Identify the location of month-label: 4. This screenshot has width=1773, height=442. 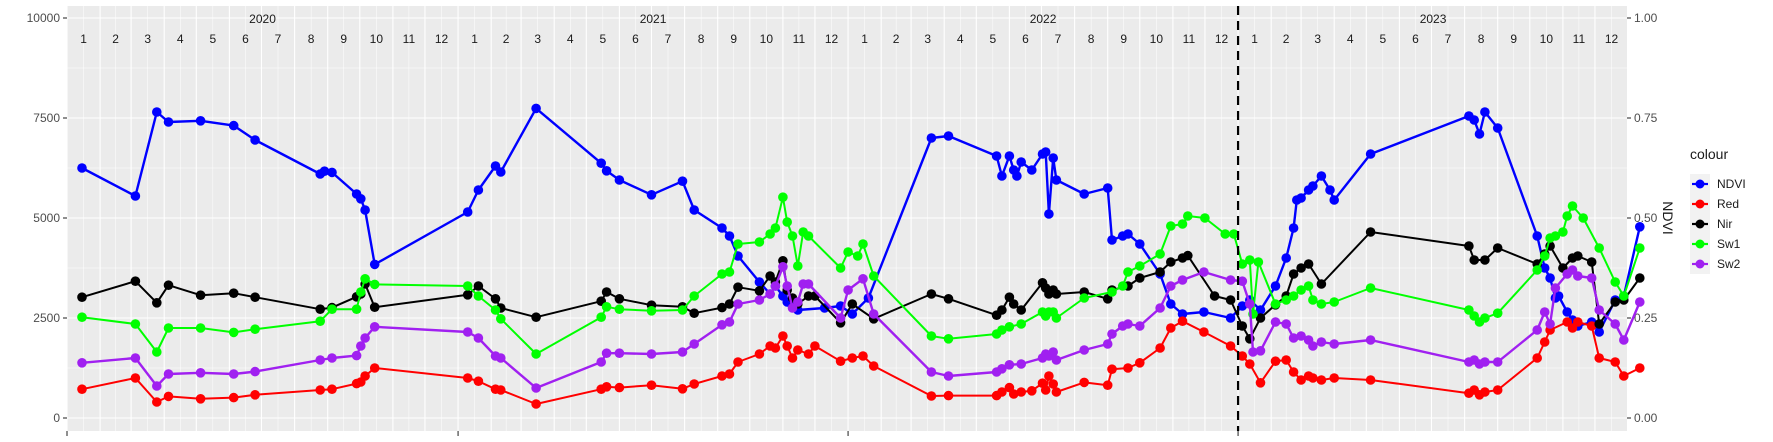
(960, 39).